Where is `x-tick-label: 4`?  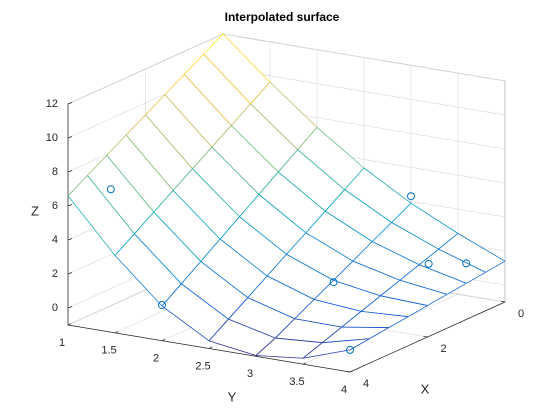
x-tick-label: 4 is located at coordinates (366, 384).